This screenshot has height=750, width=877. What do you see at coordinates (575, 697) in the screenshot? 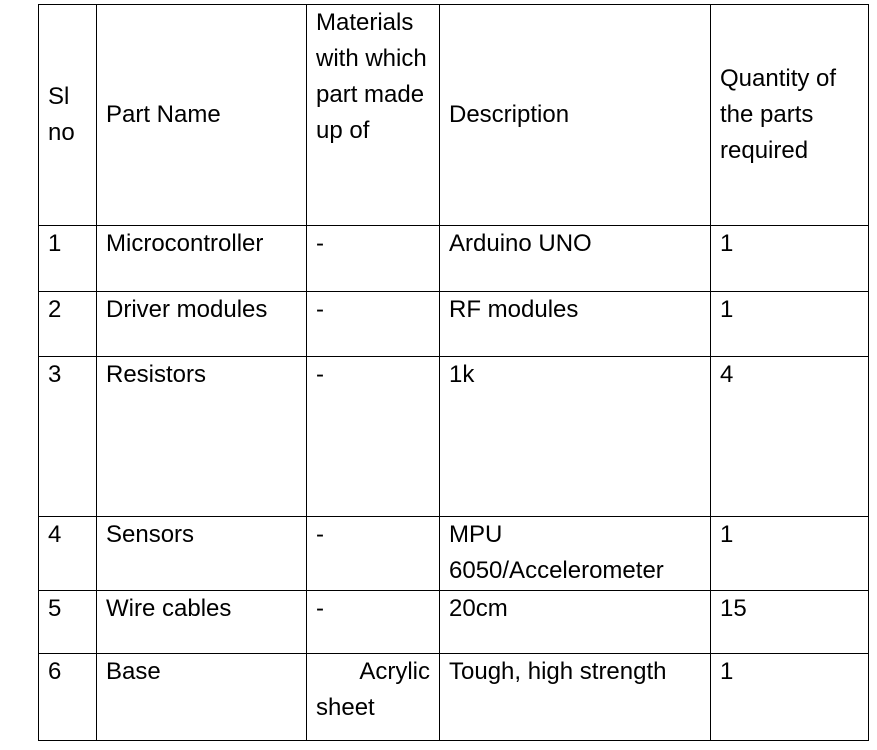
I see `cell-description: Tough, high strength` at bounding box center [575, 697].